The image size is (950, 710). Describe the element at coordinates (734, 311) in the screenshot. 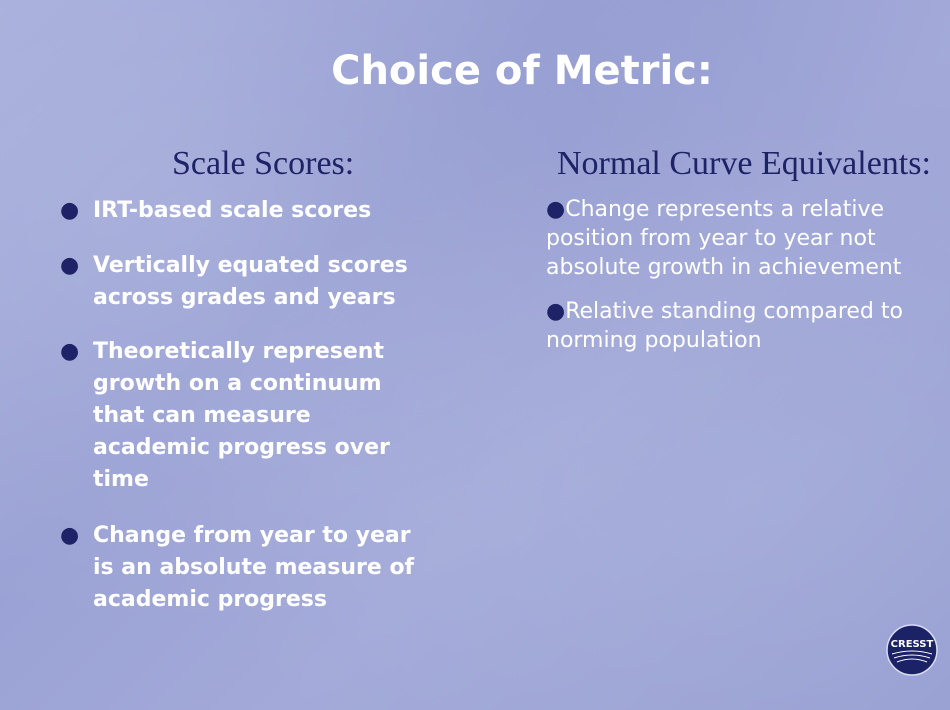

I see `list-item-text: Relative standing compared to` at that location.